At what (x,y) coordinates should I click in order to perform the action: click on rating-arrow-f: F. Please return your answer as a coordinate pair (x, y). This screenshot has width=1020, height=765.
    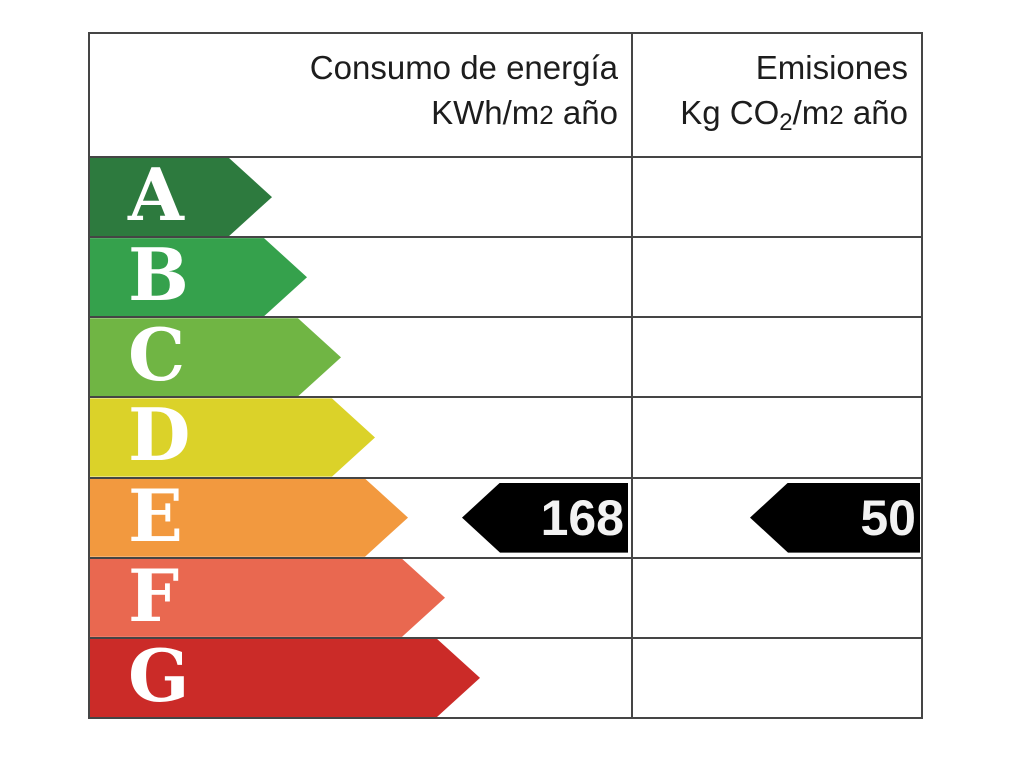
    Looking at the image, I should click on (267, 598).